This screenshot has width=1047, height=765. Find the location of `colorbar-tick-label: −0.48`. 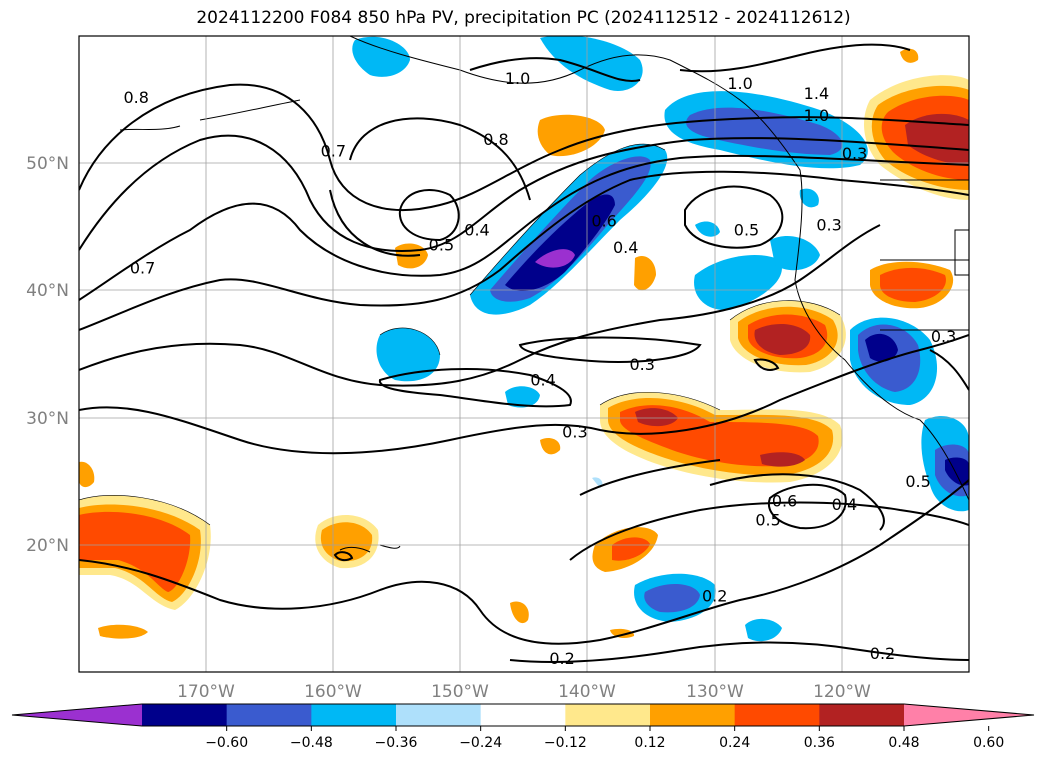

colorbar-tick-label: −0.48 is located at coordinates (311, 743).